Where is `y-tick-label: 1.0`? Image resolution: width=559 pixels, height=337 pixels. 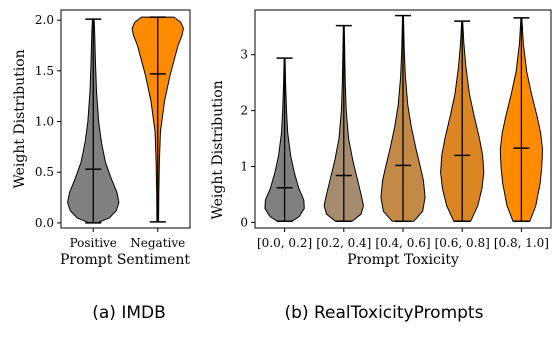
y-tick-label: 1.0 is located at coordinates (44, 122).